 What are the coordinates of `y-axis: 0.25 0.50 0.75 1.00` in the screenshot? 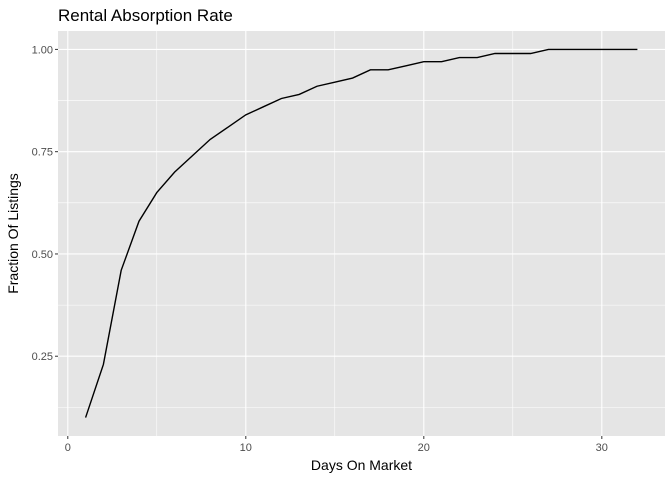 It's located at (45, 203).